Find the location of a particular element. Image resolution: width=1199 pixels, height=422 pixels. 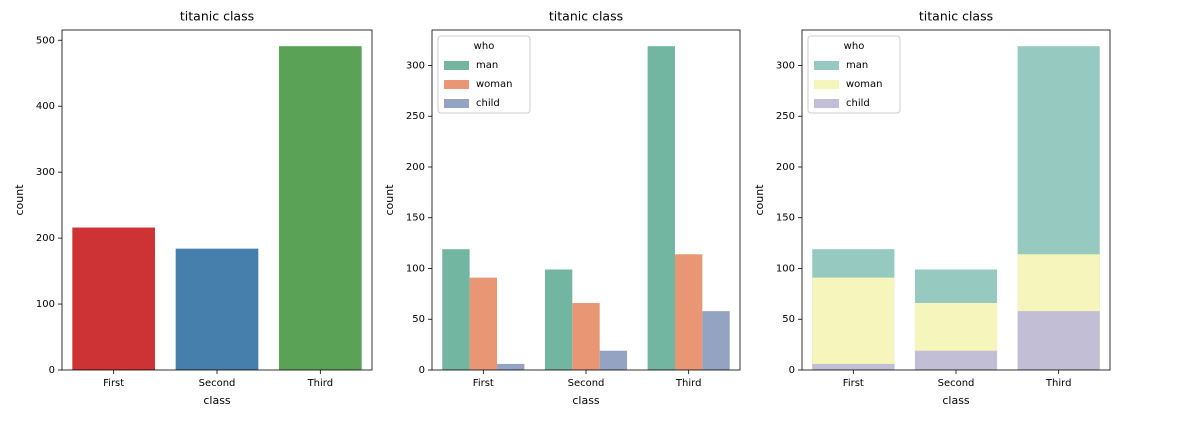

y-tick-label: 400 is located at coordinates (45, 106).